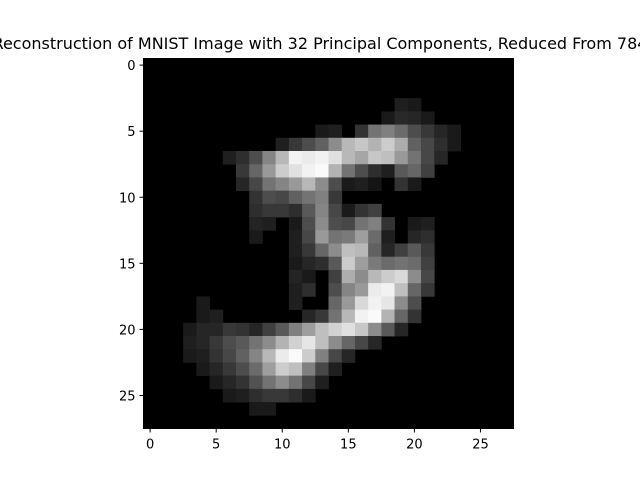 The height and width of the screenshot is (480, 640). Describe the element at coordinates (150, 445) in the screenshot. I see `x-tick-label: 0` at that location.